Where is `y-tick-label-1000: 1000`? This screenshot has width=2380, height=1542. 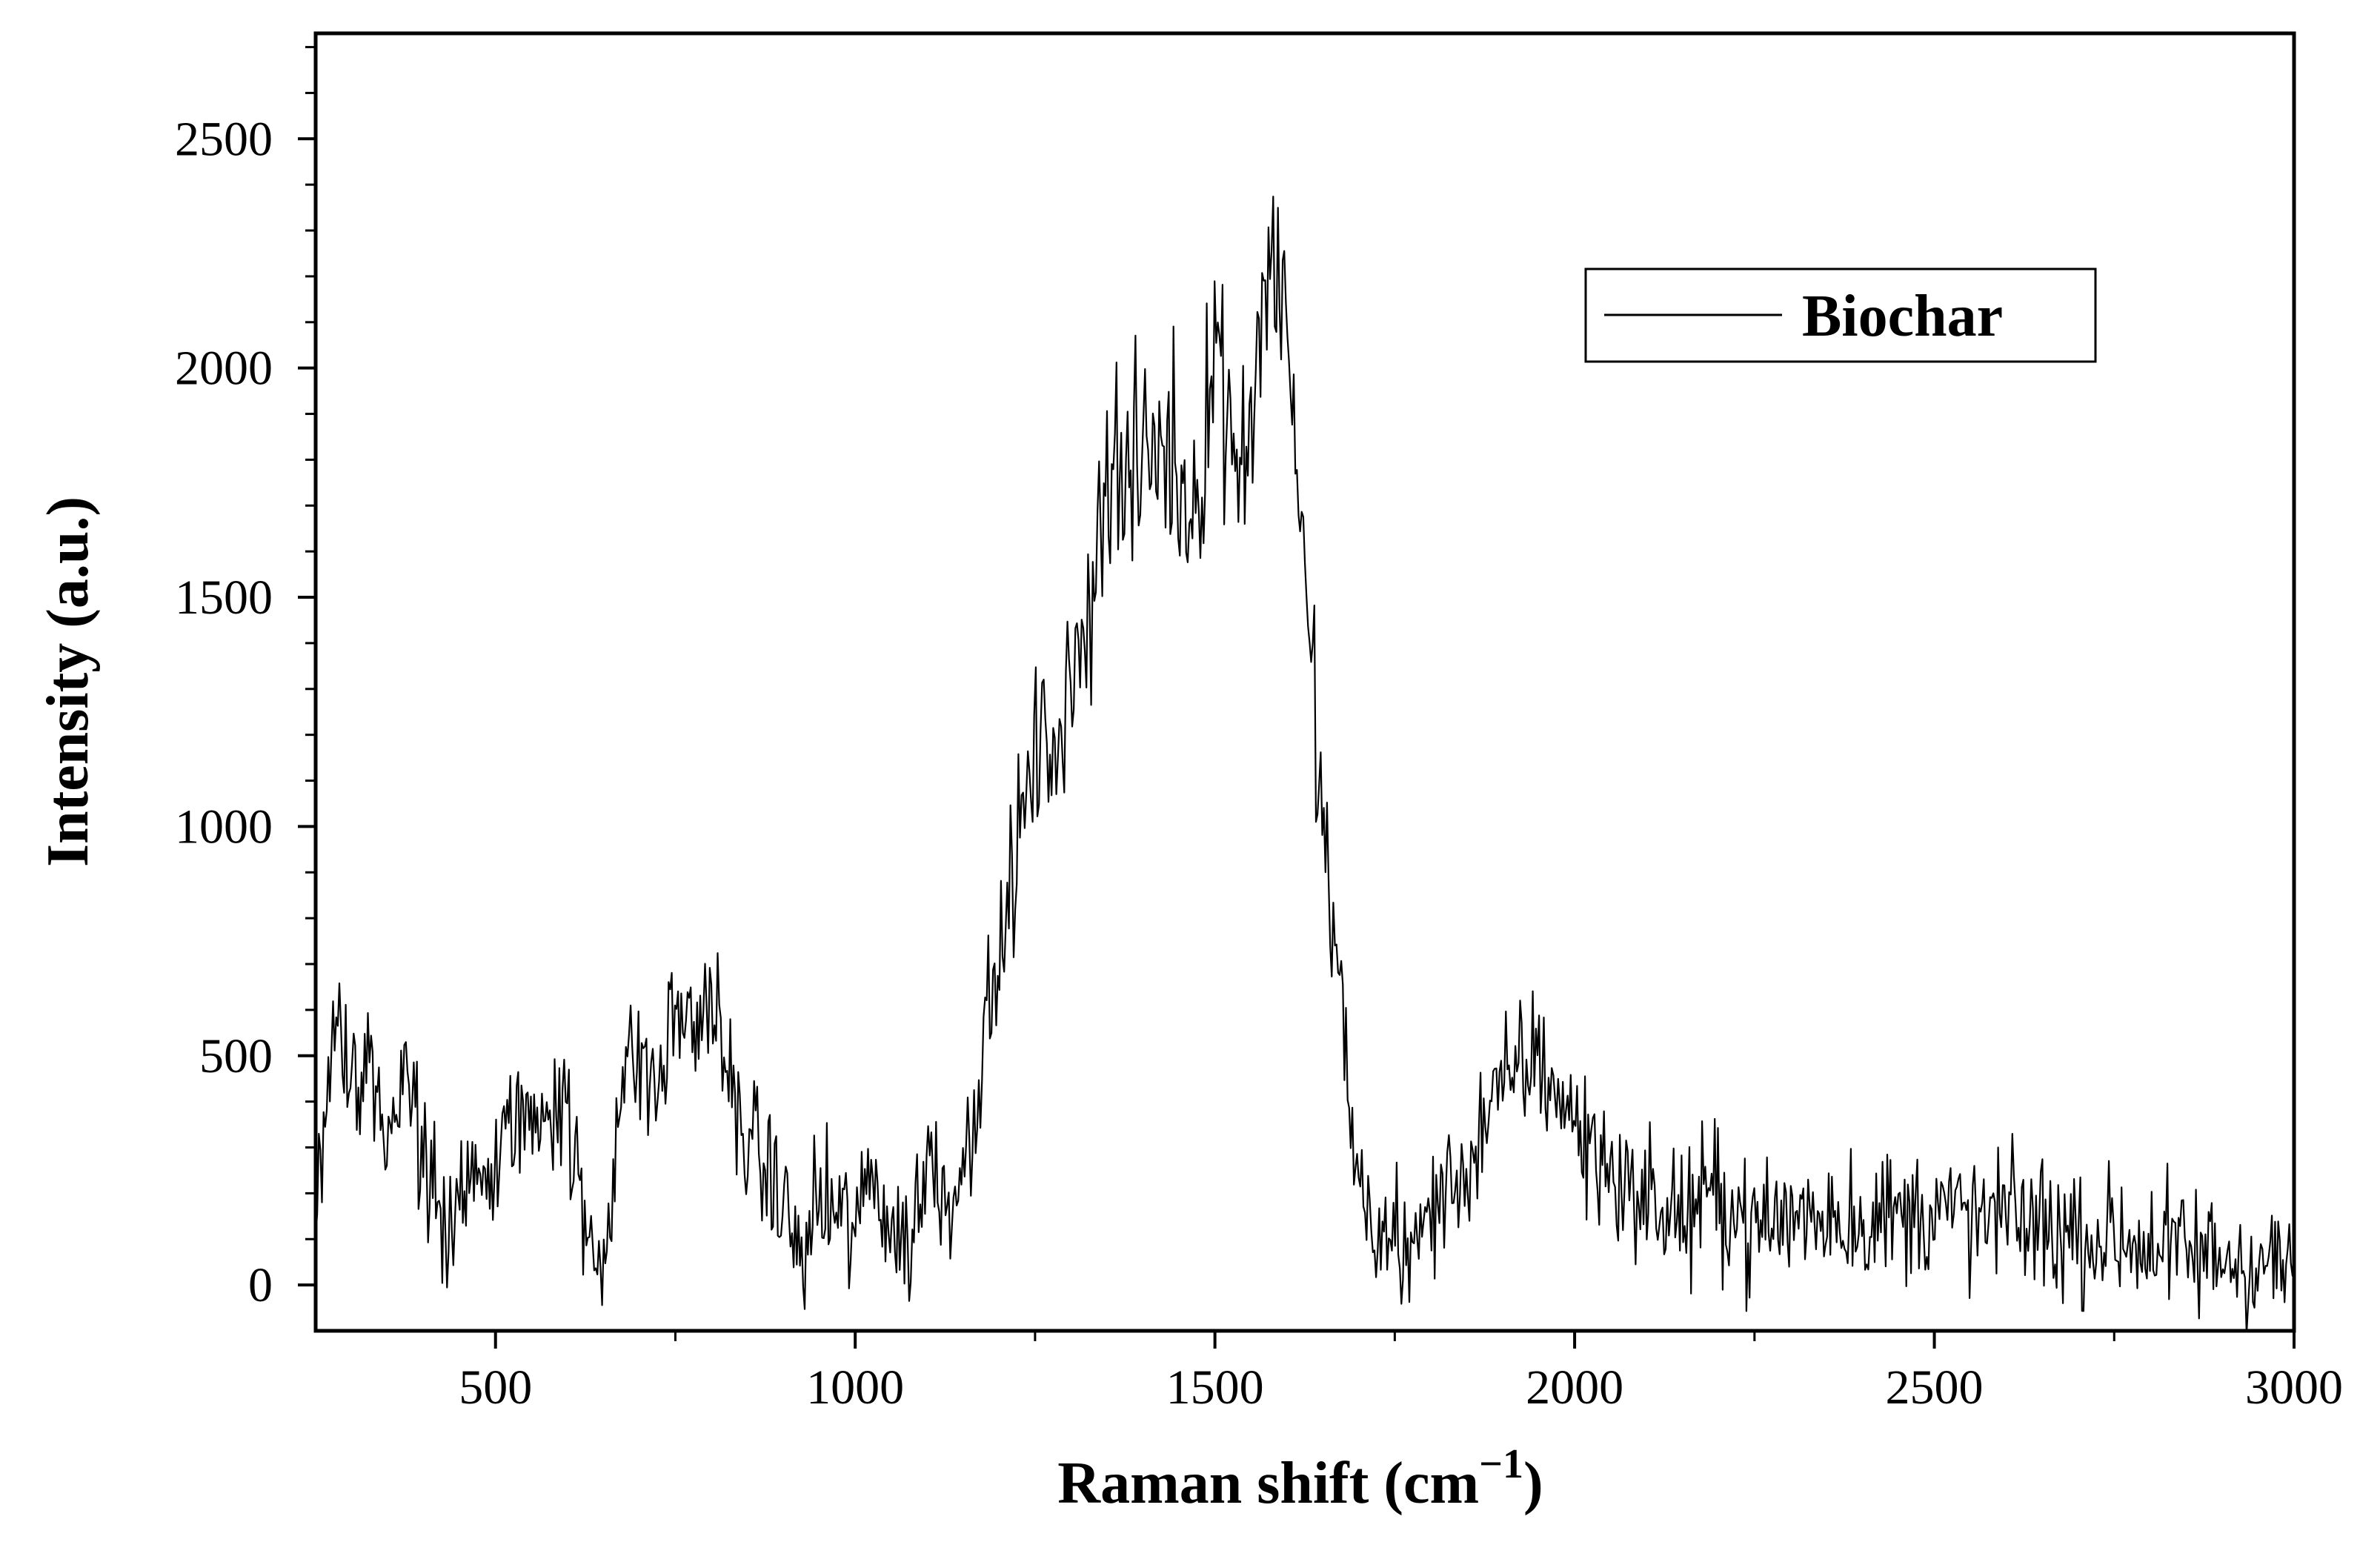
y-tick-label-1000: 1000 is located at coordinates (224, 827).